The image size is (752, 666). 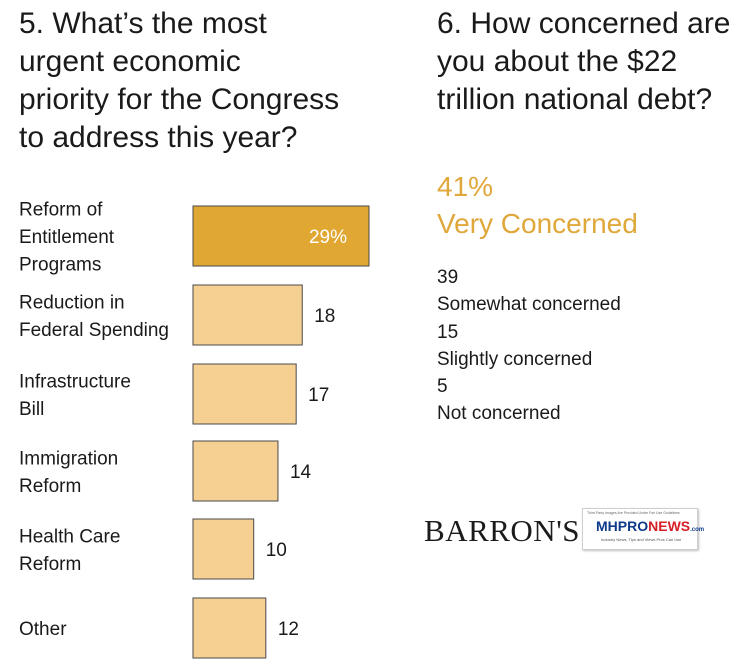 I want to click on category-label: Reduction in Federal Spending, so click(x=94, y=316).